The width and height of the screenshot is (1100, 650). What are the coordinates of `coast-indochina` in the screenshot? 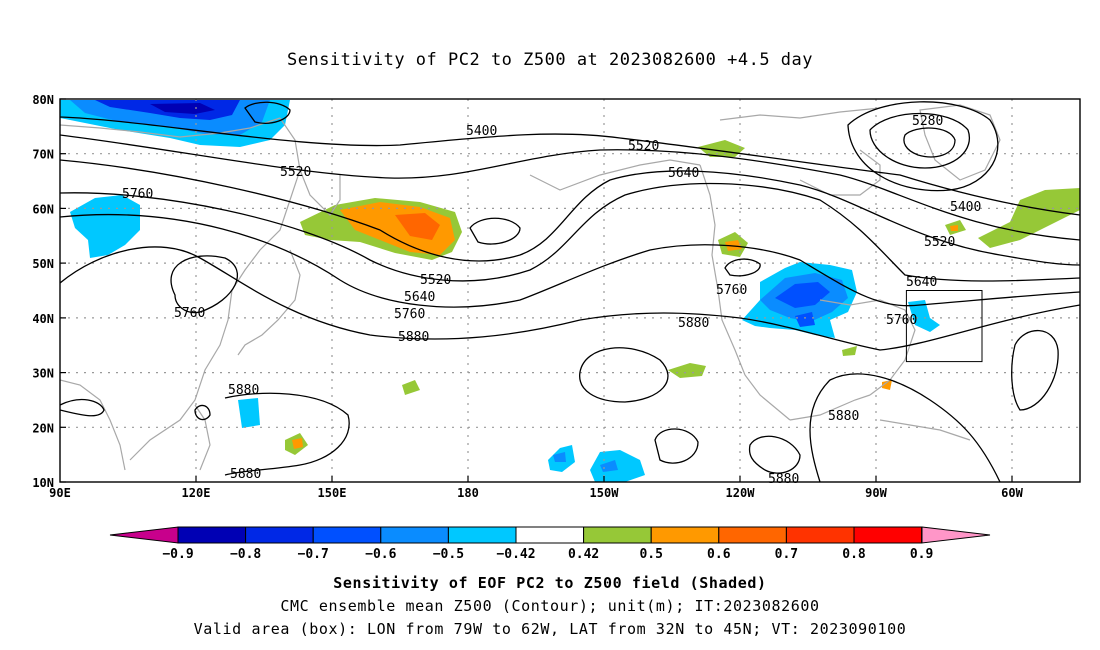 It's located at (93, 425).